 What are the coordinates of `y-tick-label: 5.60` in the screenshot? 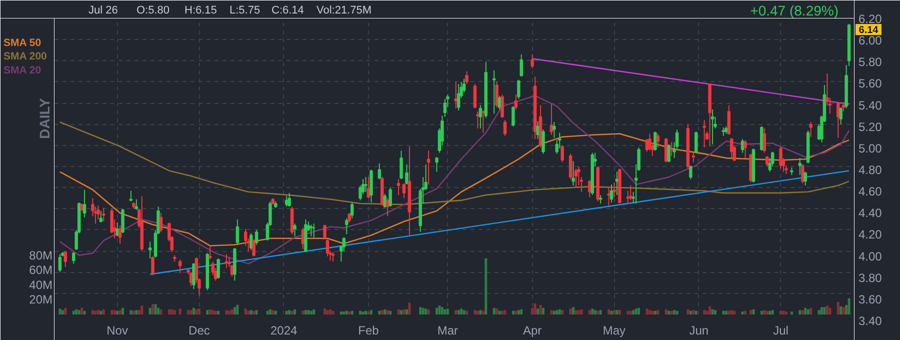 It's located at (870, 83).